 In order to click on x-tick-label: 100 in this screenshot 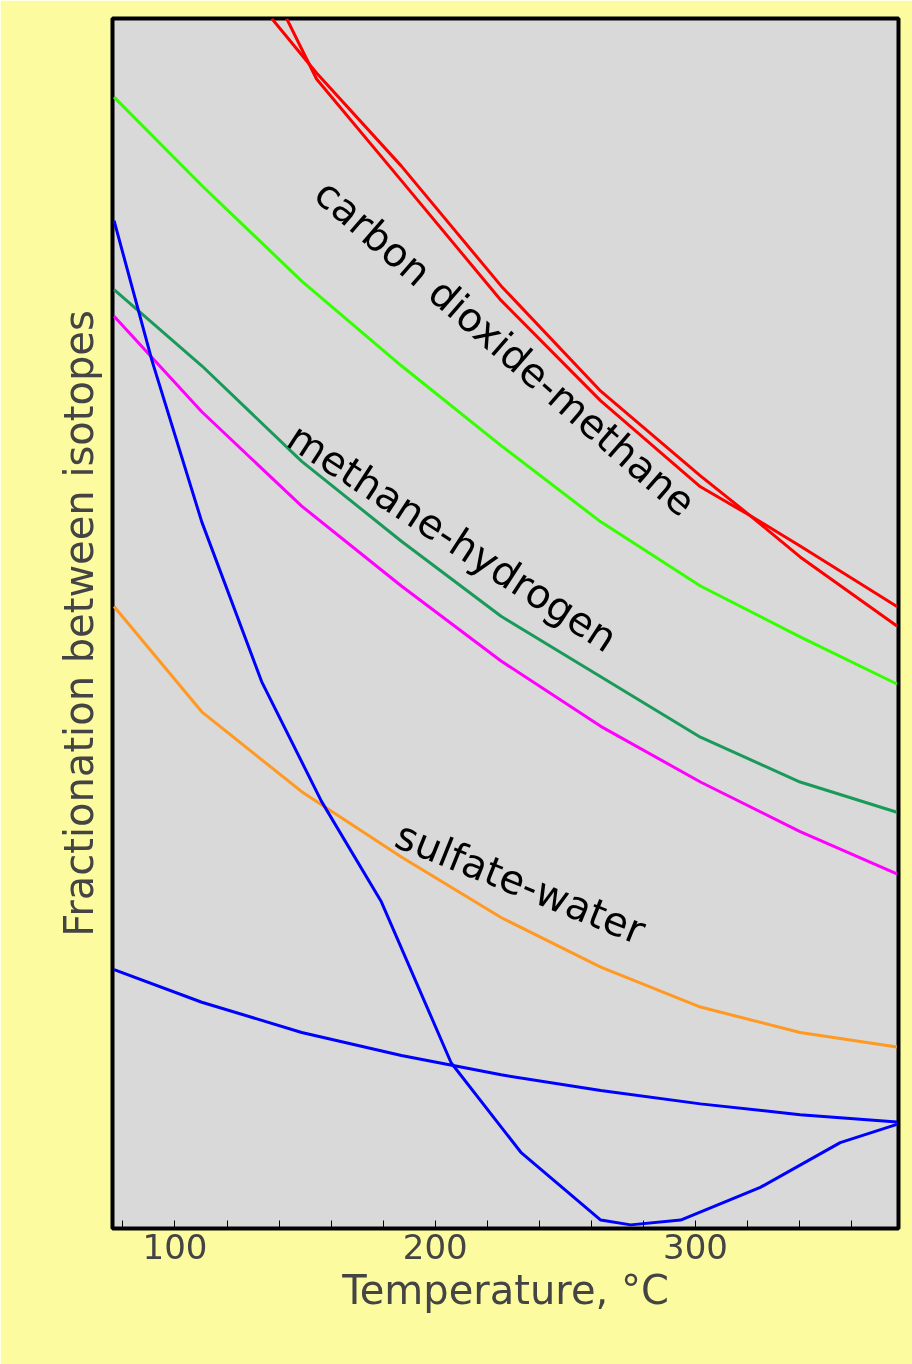, I will do `click(175, 1246)`.